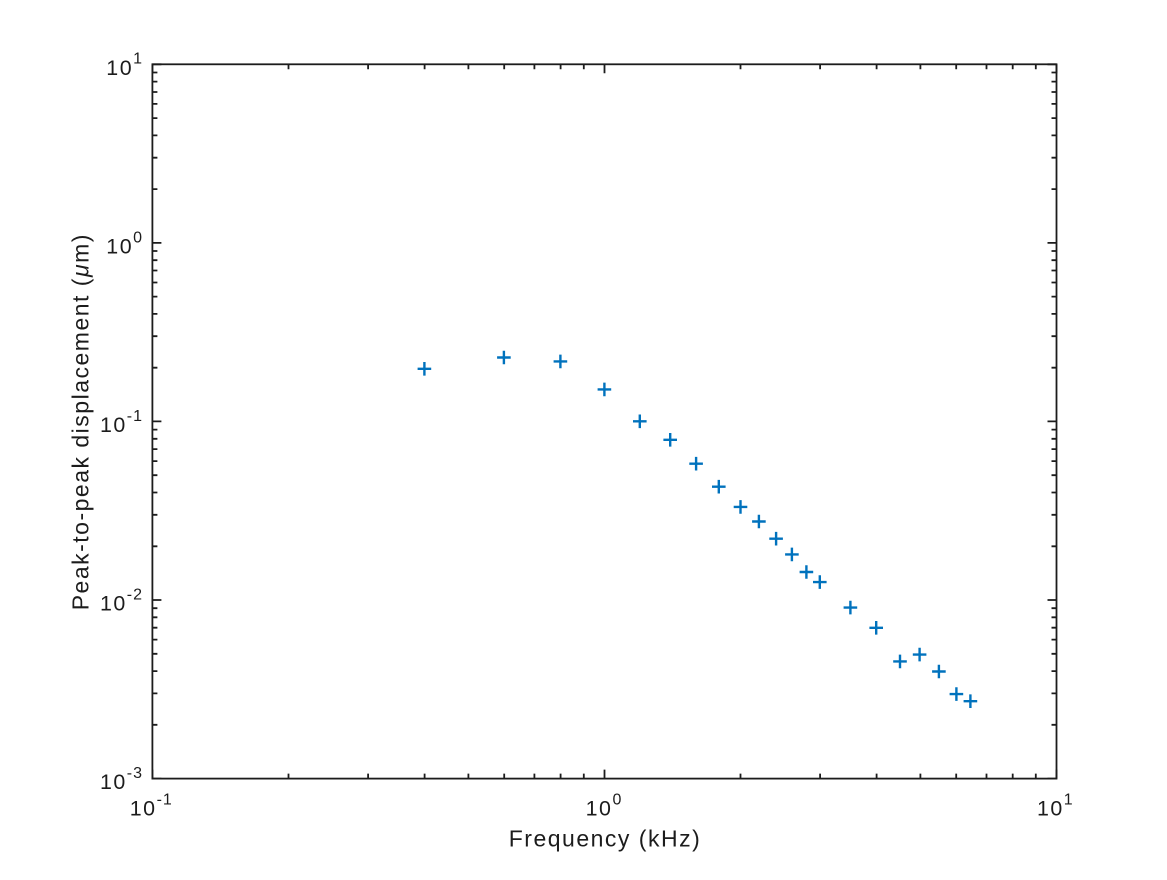 The height and width of the screenshot is (880, 1167). Describe the element at coordinates (124, 243) in the screenshot. I see `svg-text: 100` at that location.